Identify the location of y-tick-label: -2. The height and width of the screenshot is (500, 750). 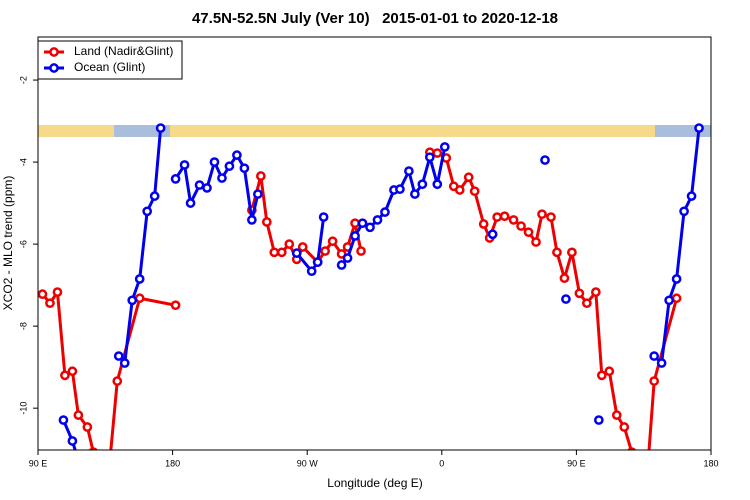
(23, 80).